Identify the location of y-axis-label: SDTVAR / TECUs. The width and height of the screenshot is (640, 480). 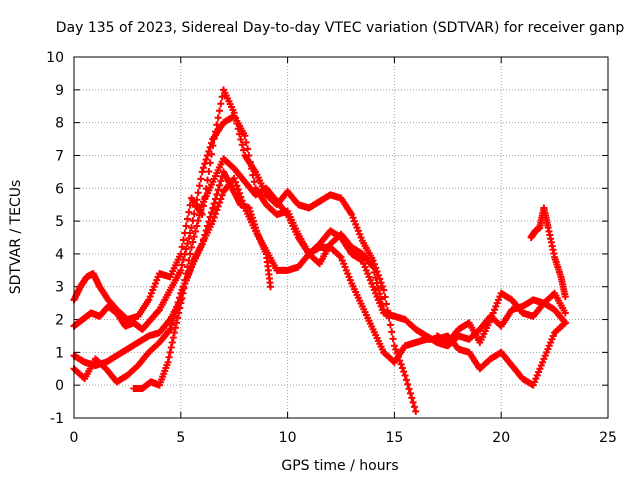
(16, 237).